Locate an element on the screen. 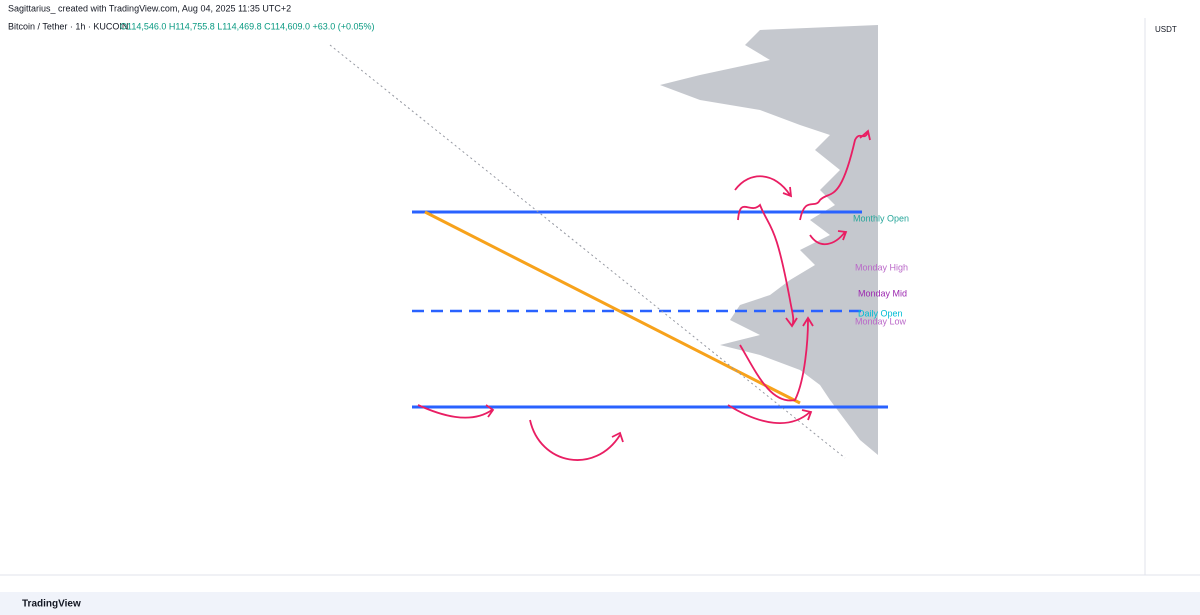 This screenshot has width=1200, height=615. currency: USDT is located at coordinates (1166, 29).